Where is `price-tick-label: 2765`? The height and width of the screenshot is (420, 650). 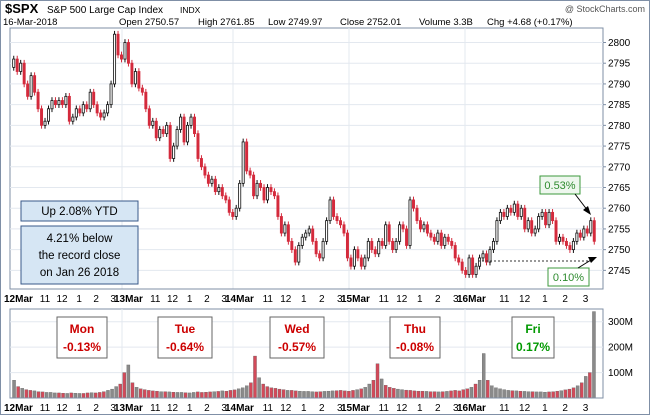 price-tick-label: 2765 is located at coordinates (619, 188).